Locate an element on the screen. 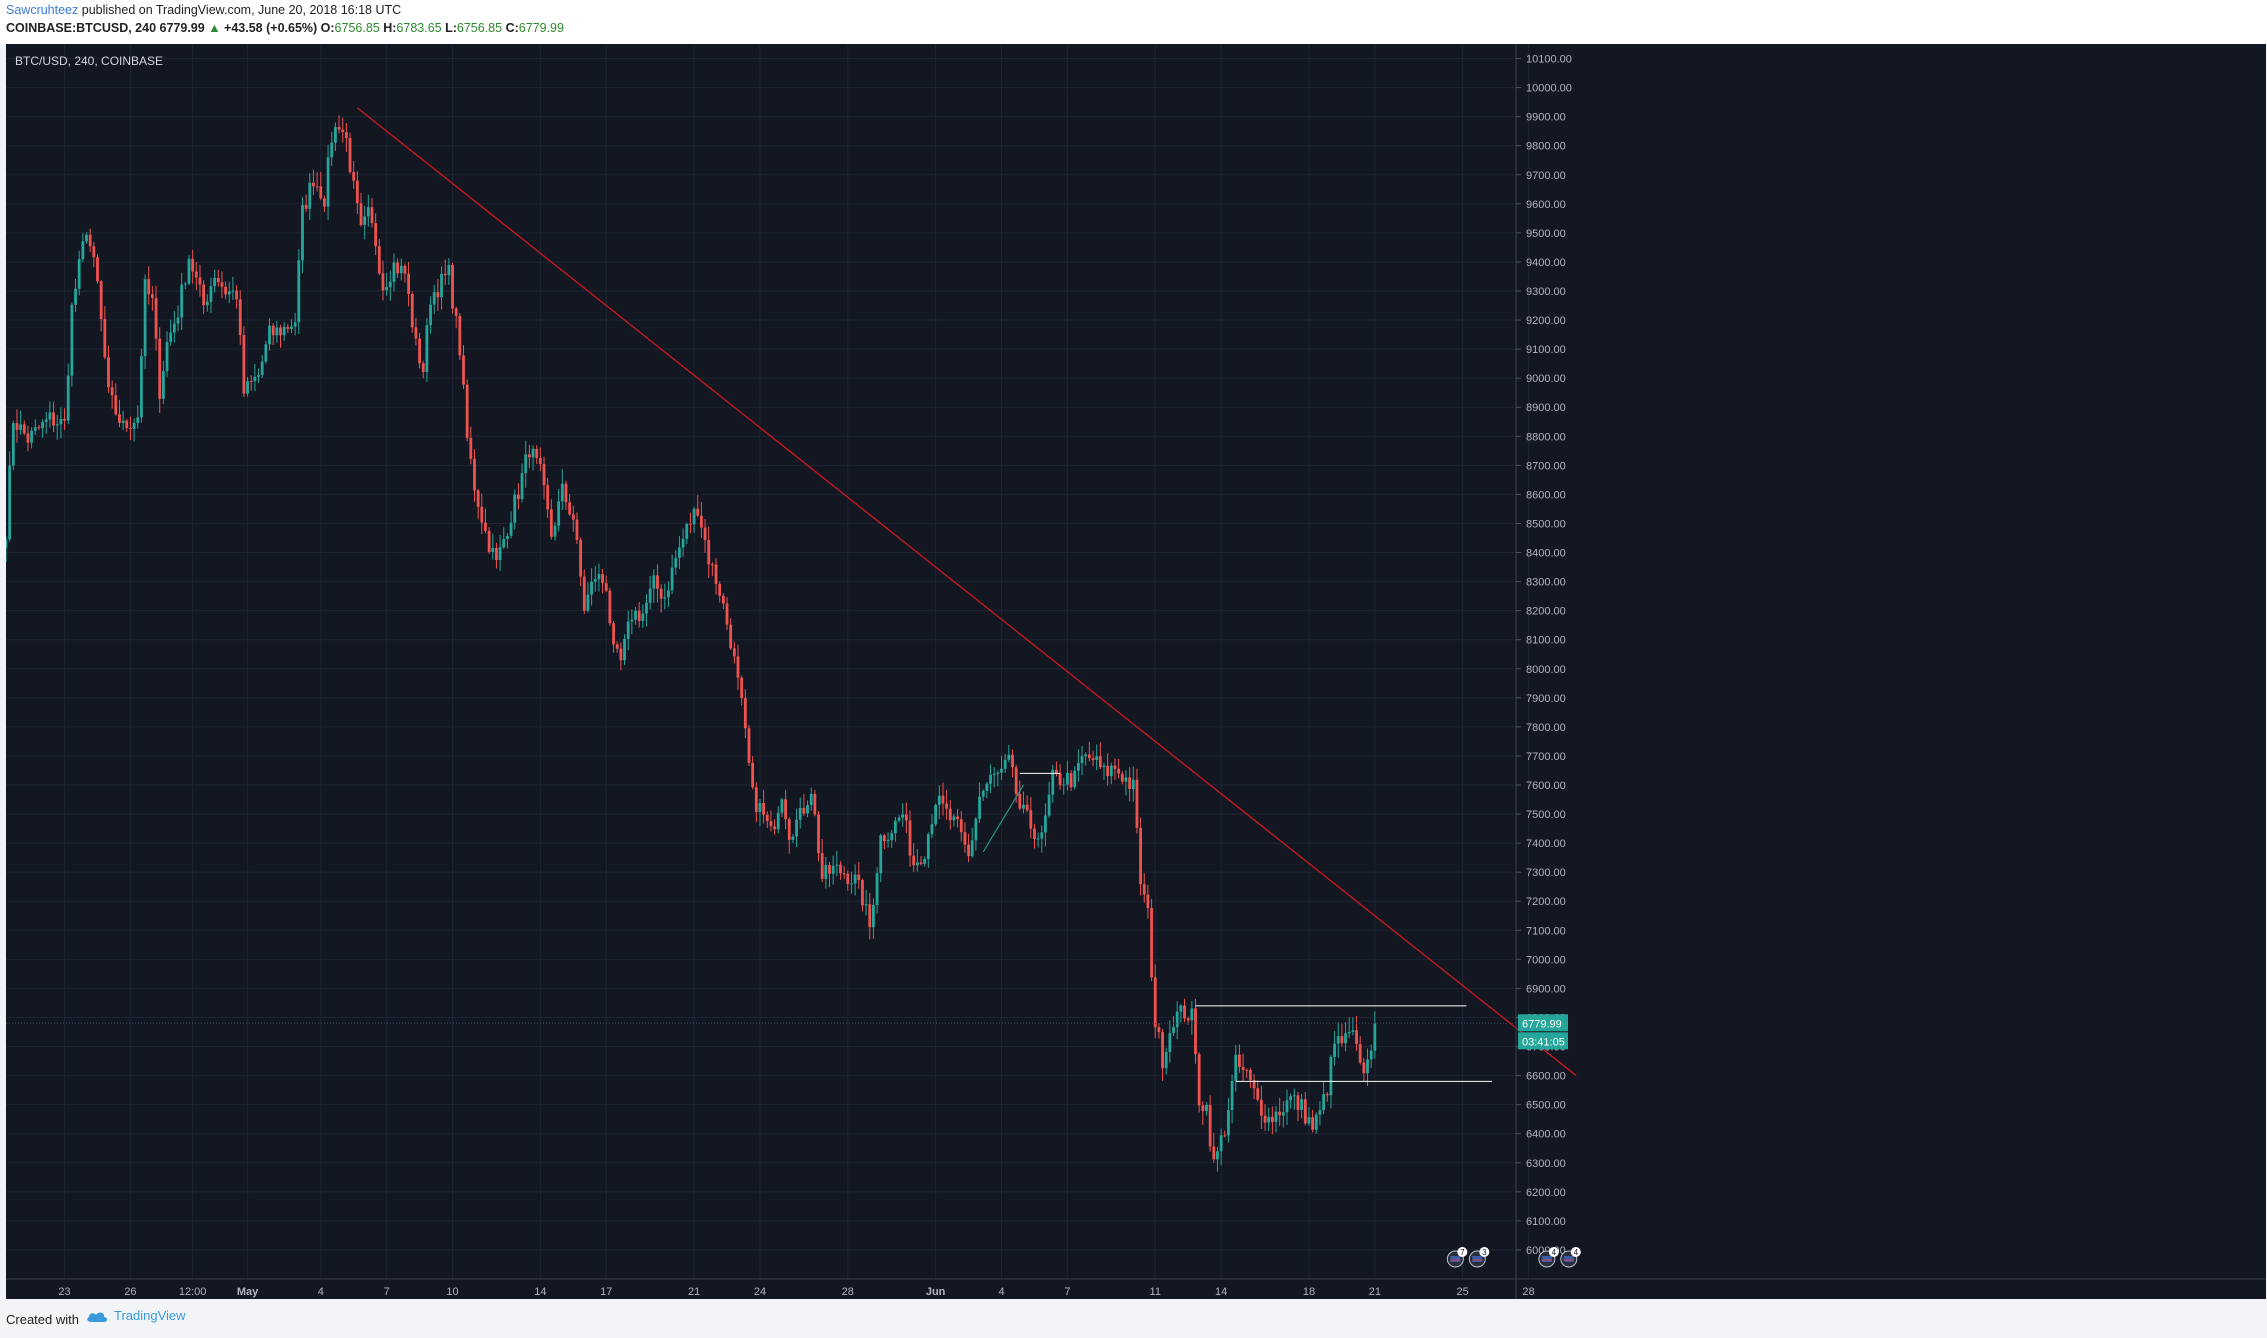 The image size is (2267, 1338). price-tick-label: 9000.00 is located at coordinates (1546, 379).